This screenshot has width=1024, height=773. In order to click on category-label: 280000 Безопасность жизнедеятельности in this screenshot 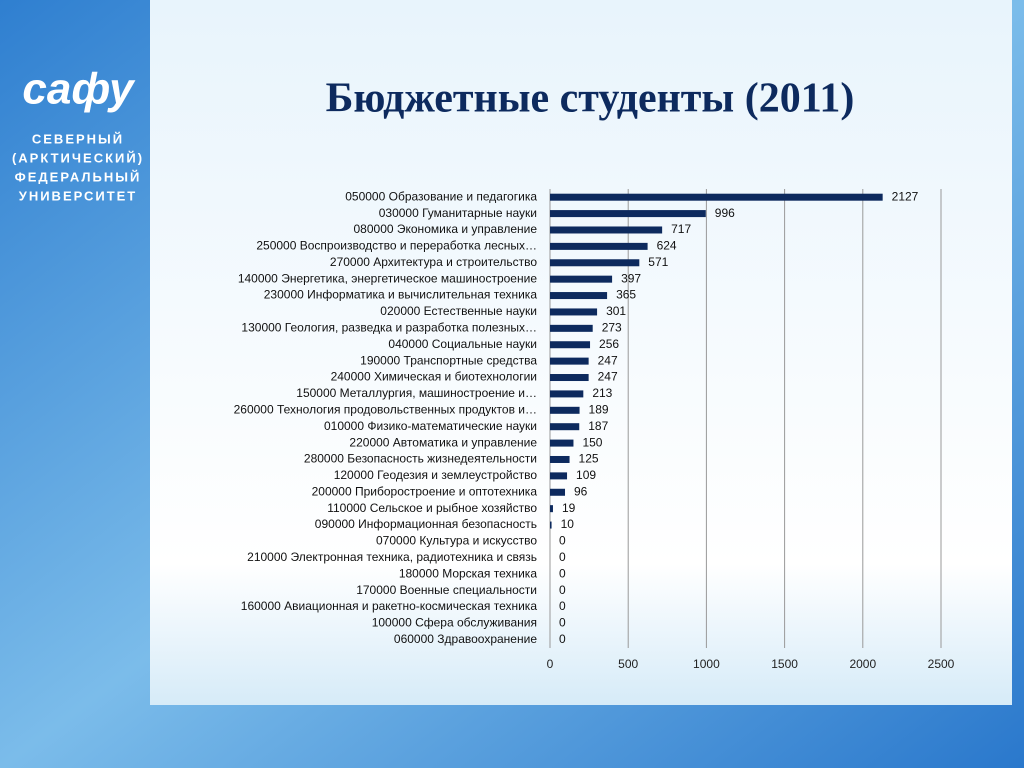, I will do `click(420, 459)`.